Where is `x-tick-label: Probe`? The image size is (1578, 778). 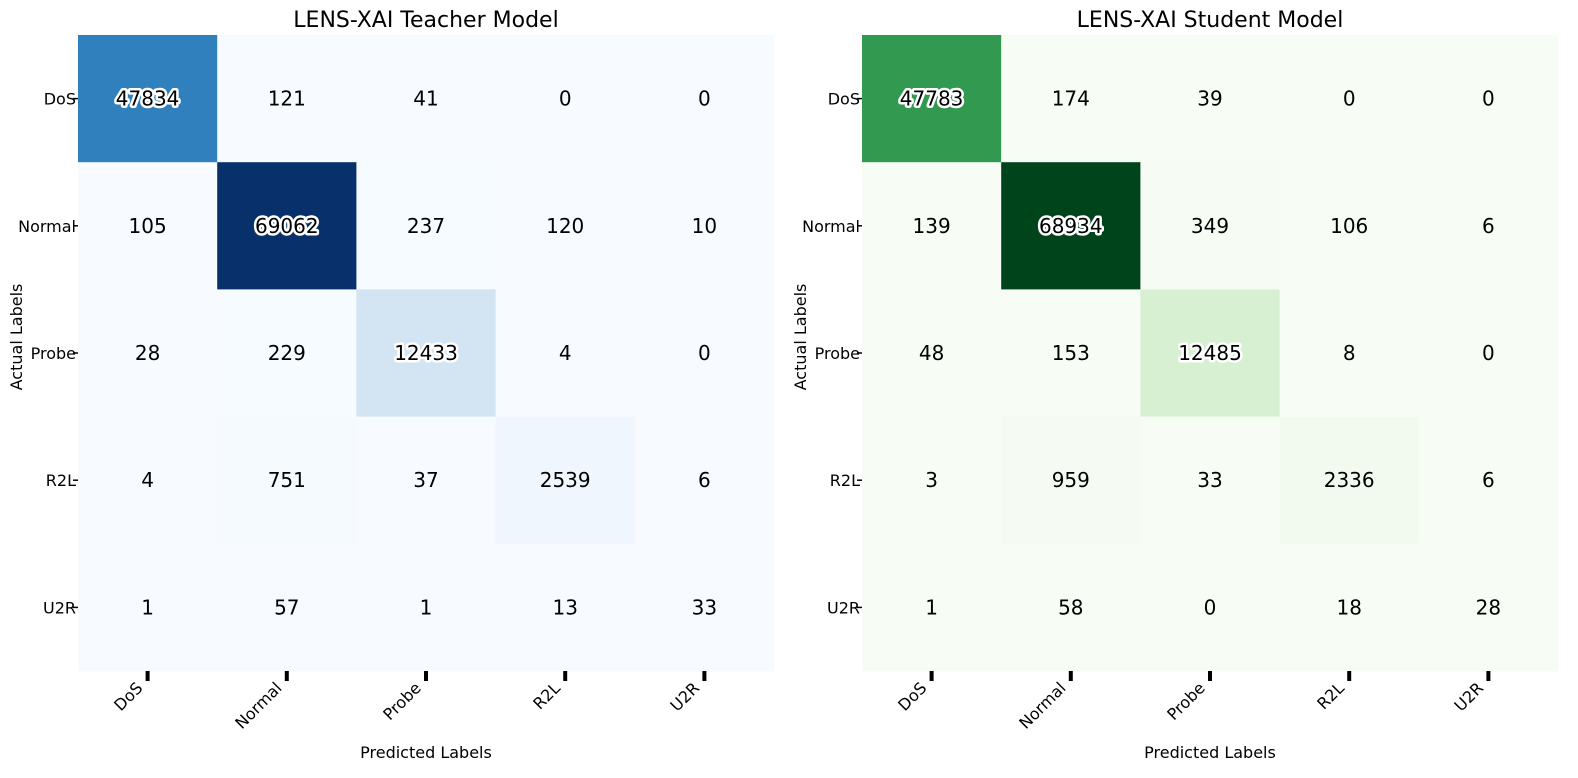 x-tick-label: Probe is located at coordinates (1186, 701).